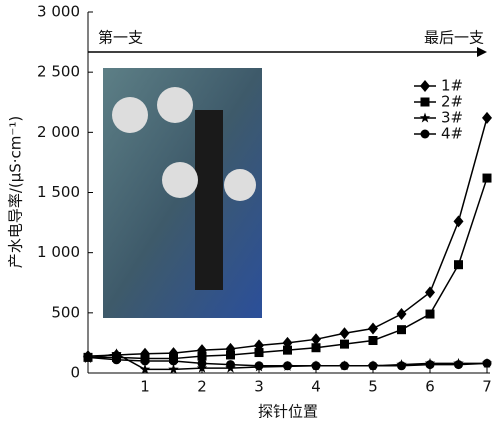 This screenshot has width=500, height=429. What do you see at coordinates (16, 192) in the screenshot?
I see `y-axis-label: 产水电导率/(μS·cm⁻¹)` at bounding box center [16, 192].